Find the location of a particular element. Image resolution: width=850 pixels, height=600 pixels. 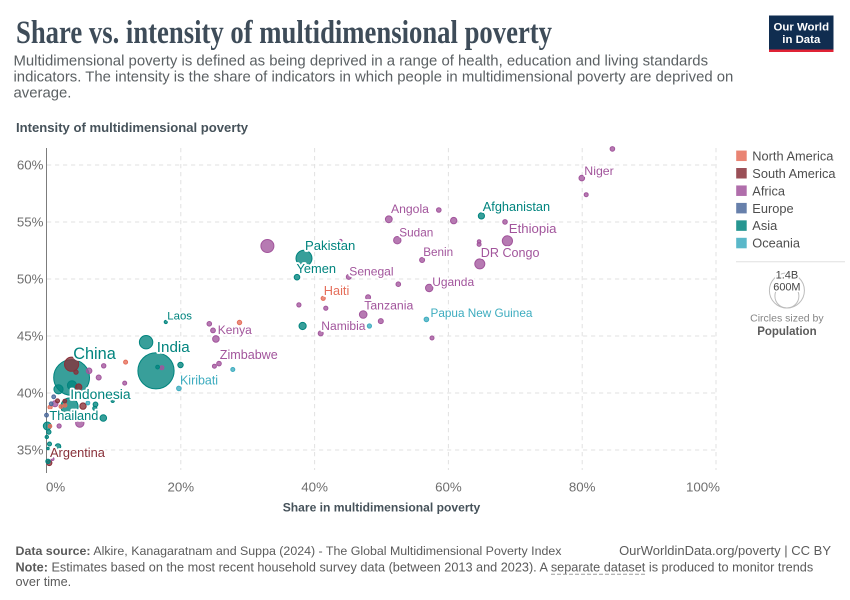

svg-text: Asia is located at coordinates (765, 225).